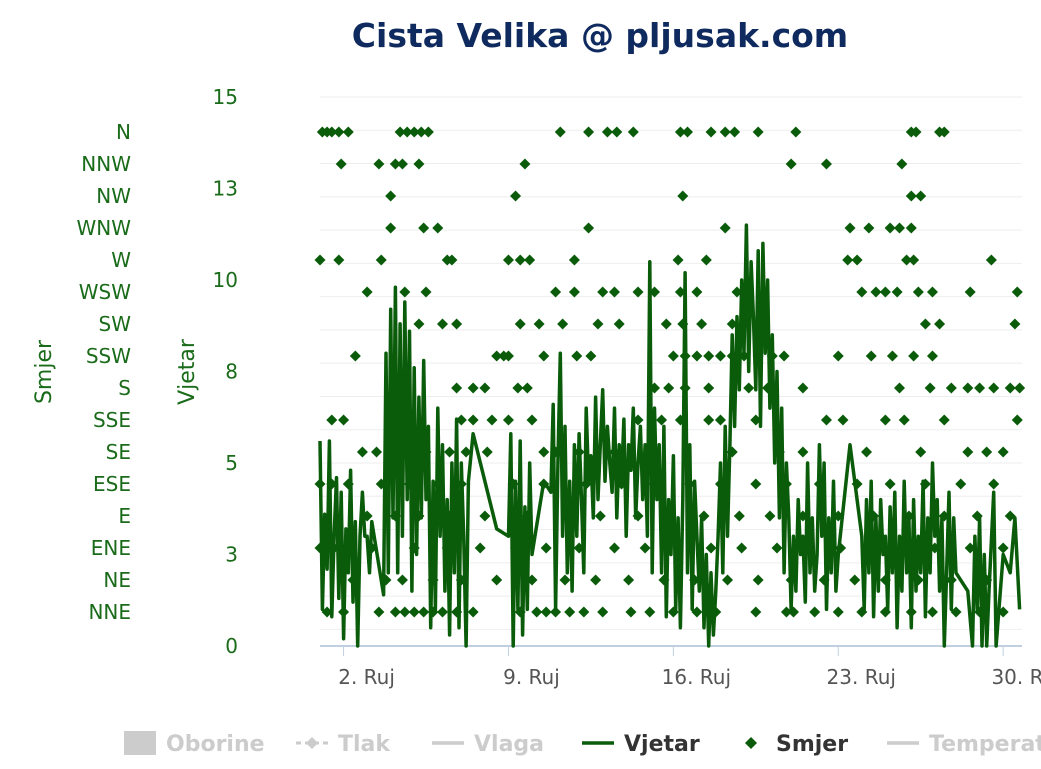  What do you see at coordinates (509, 744) in the screenshot?
I see `legend-label: Vlaga` at bounding box center [509, 744].